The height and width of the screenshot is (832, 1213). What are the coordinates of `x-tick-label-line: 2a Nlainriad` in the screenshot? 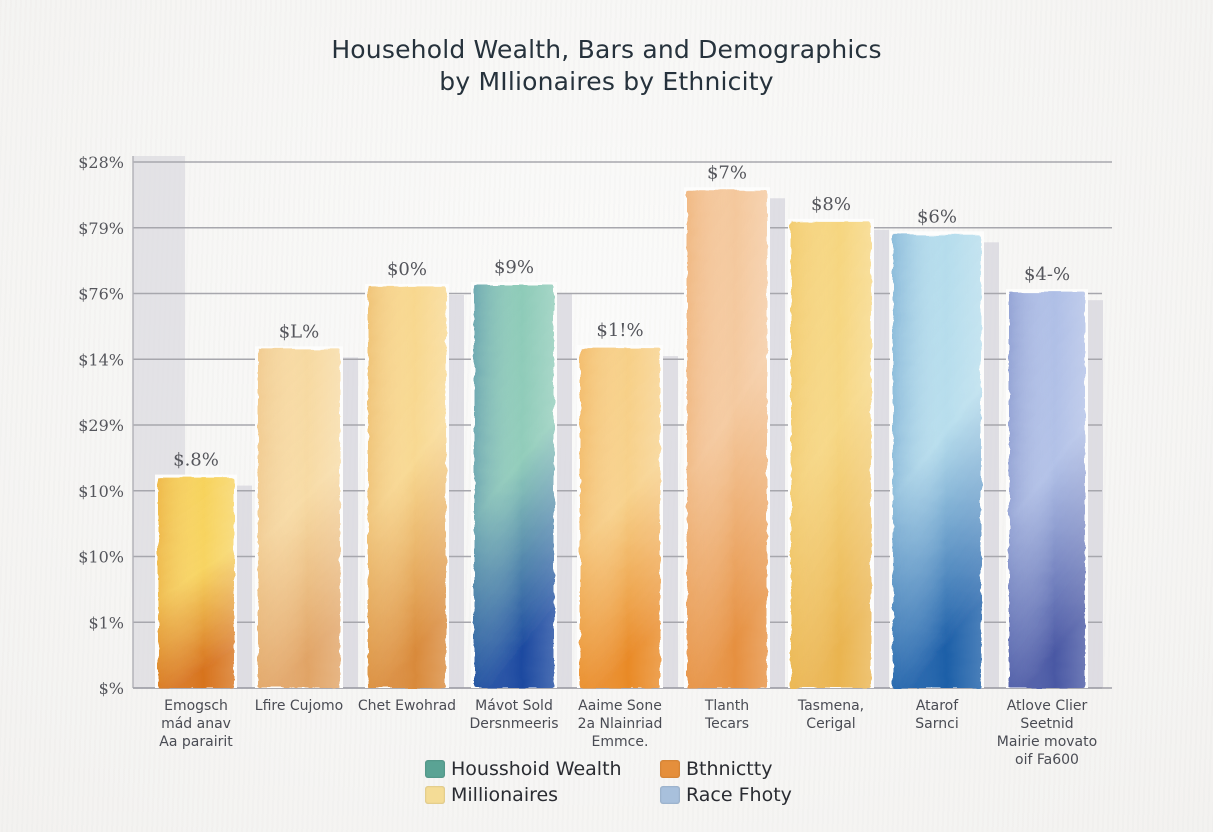 It's located at (620, 724).